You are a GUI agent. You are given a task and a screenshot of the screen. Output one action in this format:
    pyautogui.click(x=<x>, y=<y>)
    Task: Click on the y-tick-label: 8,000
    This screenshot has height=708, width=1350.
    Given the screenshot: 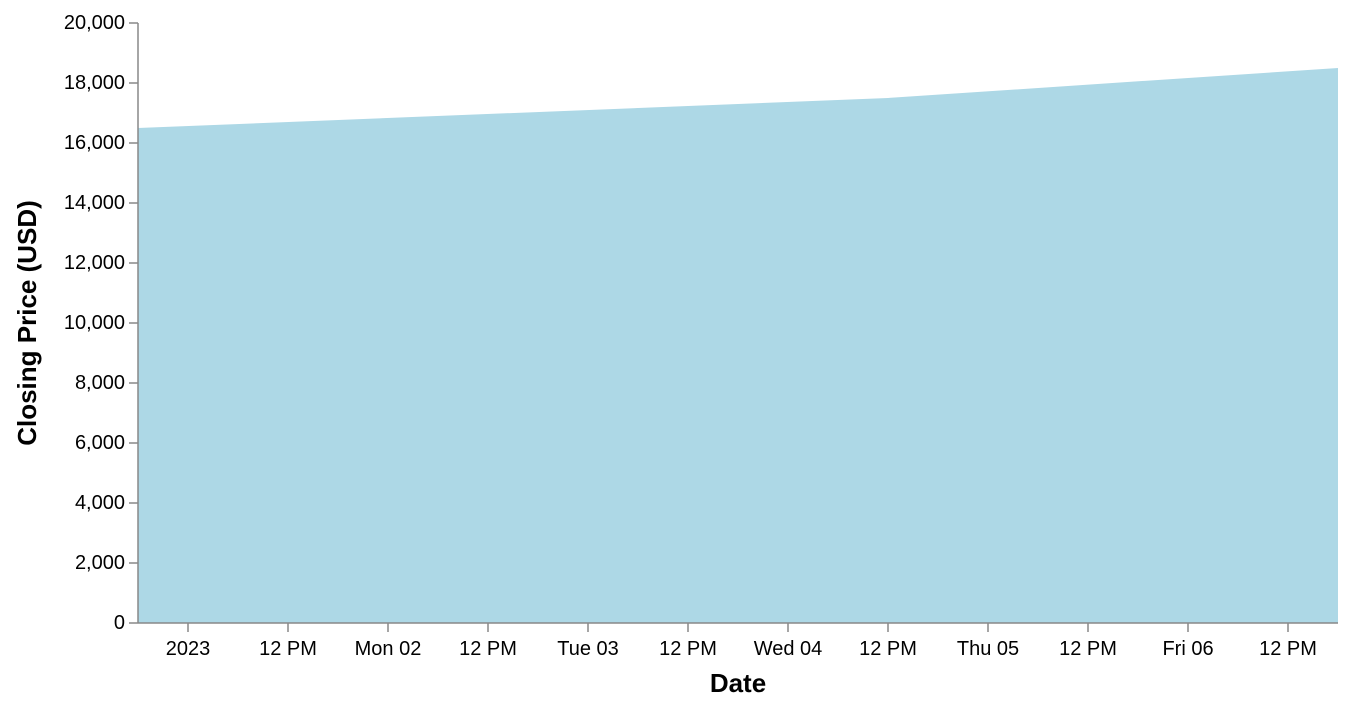 What is the action you would take?
    pyautogui.click(x=100, y=383)
    